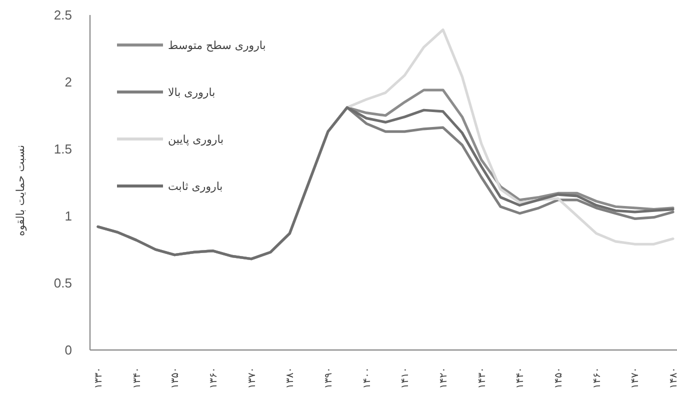 This screenshot has height=406, width=677. Describe the element at coordinates (192, 92) in the screenshot. I see `legend-label: باروری بالا` at that location.